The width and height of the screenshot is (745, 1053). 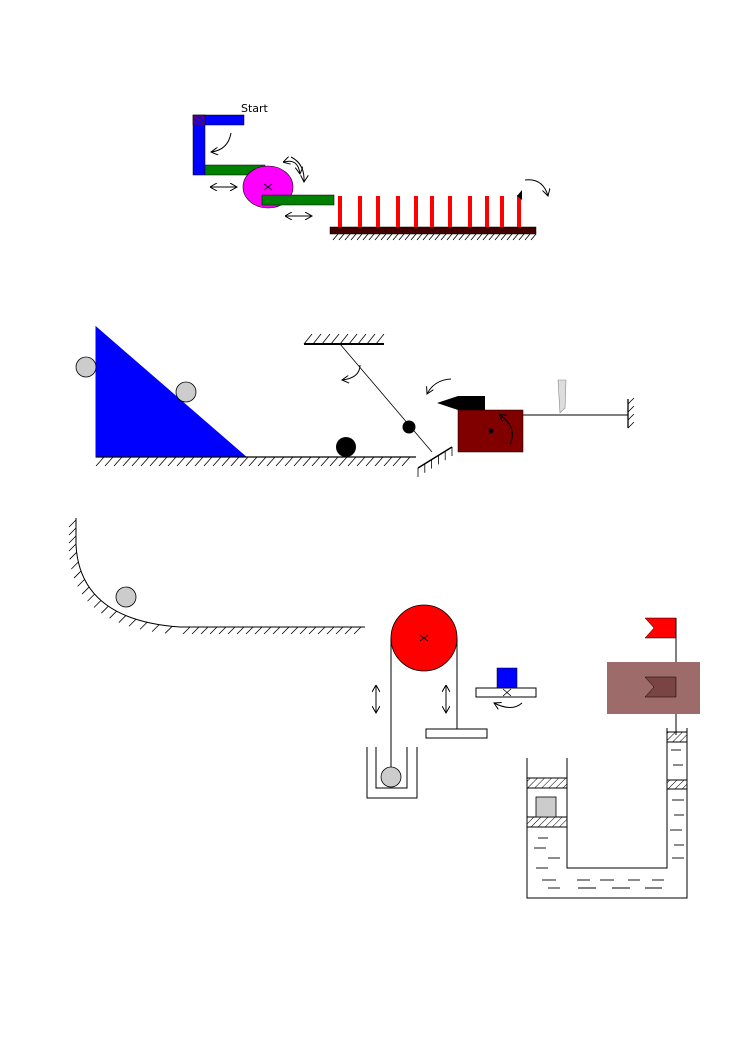 I want to click on curved-track, so click(x=220, y=573).